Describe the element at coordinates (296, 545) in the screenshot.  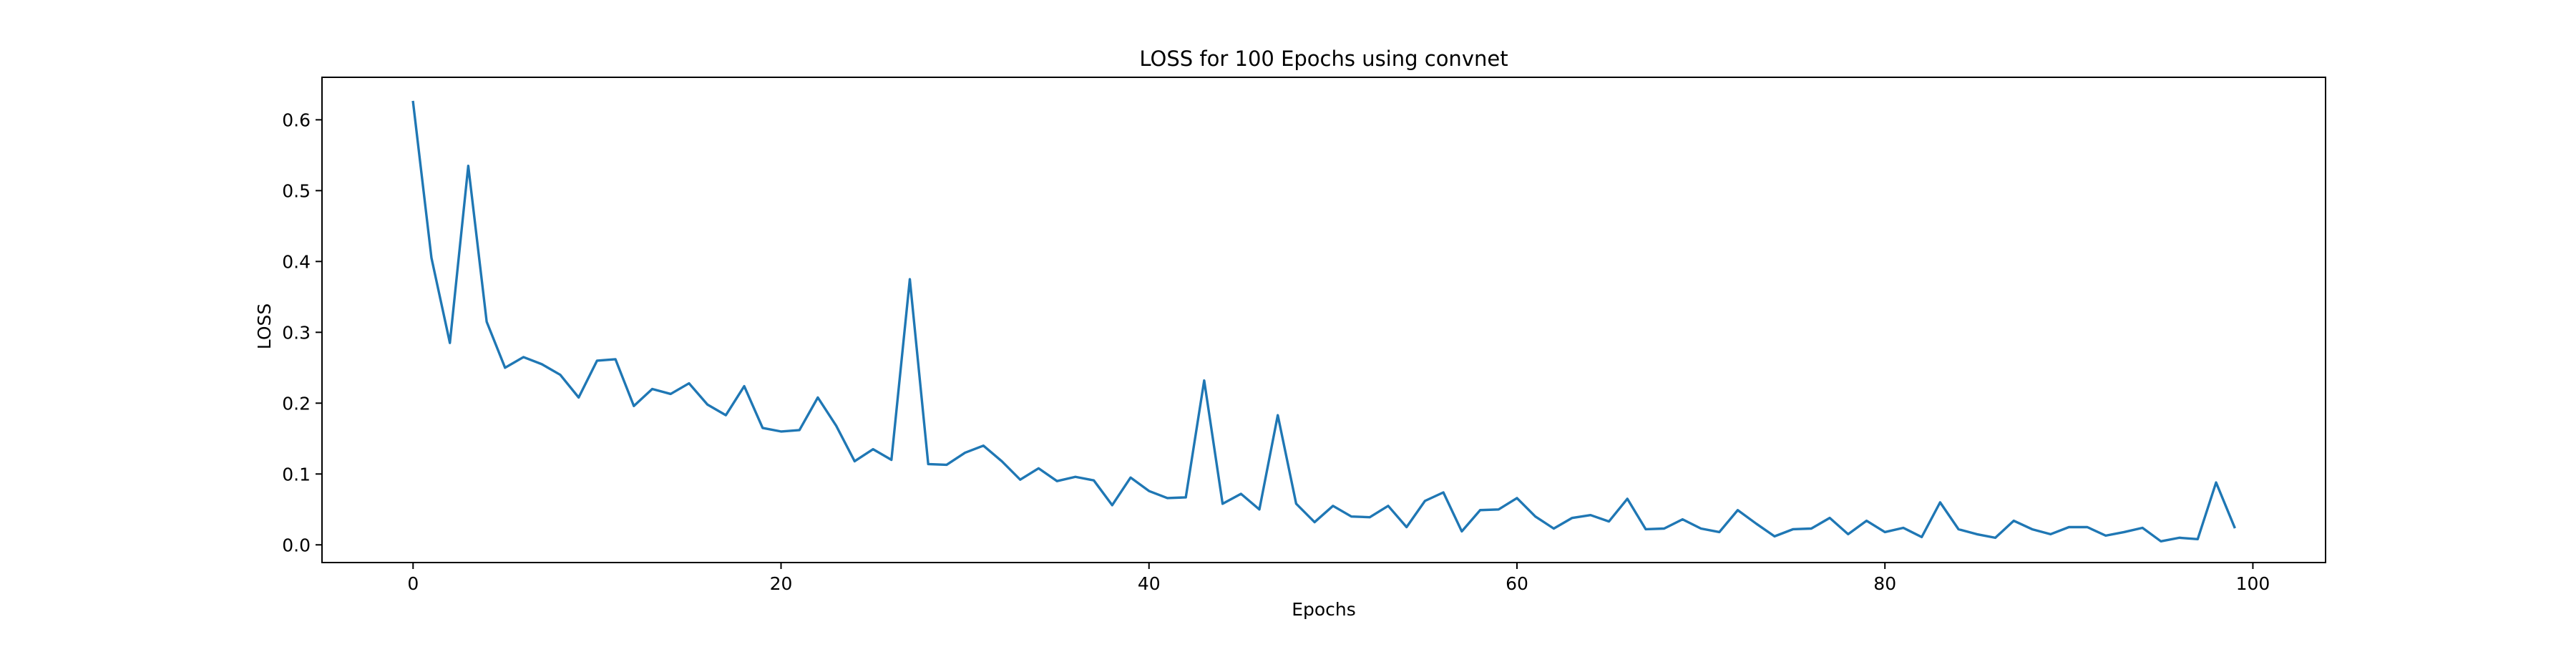
I see `y-tick-label: 0.0` at that location.